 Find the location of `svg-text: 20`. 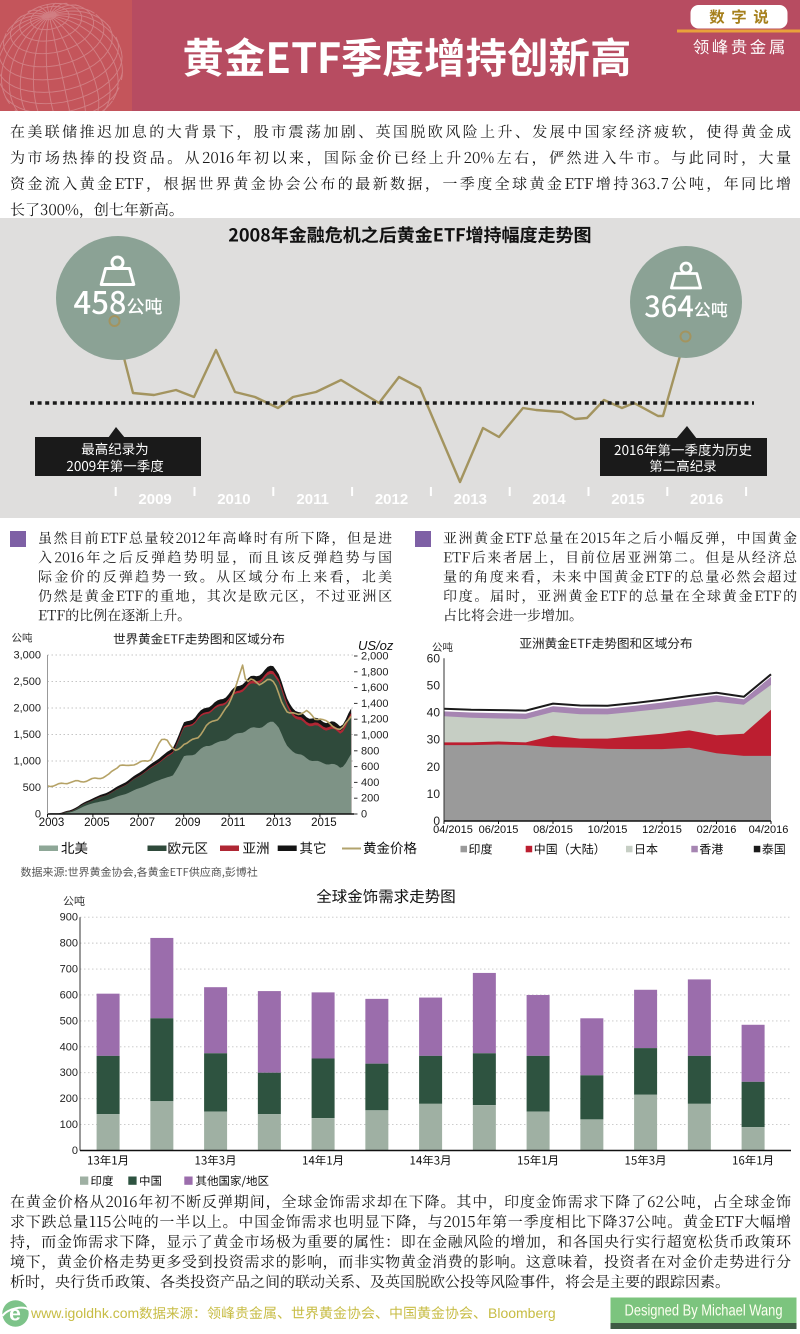

svg-text: 20 is located at coordinates (434, 767).